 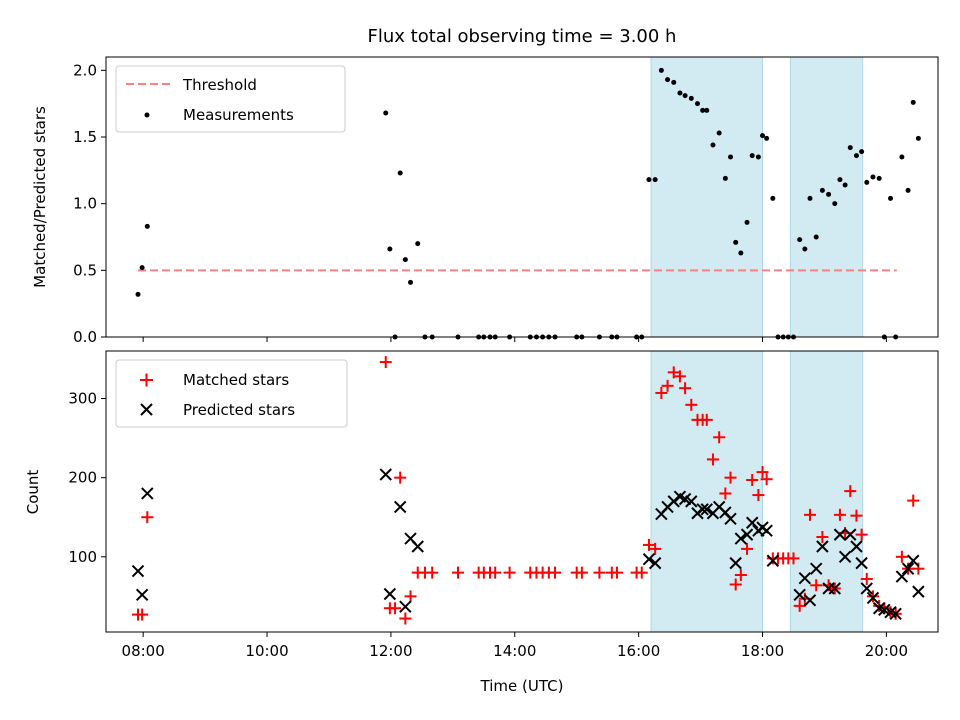 I want to click on measurements-legend-label: Measurements, so click(x=238, y=115).